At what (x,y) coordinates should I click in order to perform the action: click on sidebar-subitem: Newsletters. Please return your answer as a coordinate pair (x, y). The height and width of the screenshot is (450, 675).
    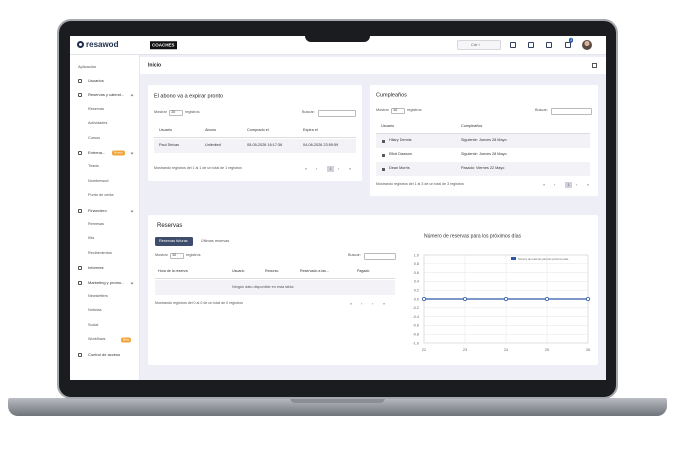
    Looking at the image, I should click on (98, 296).